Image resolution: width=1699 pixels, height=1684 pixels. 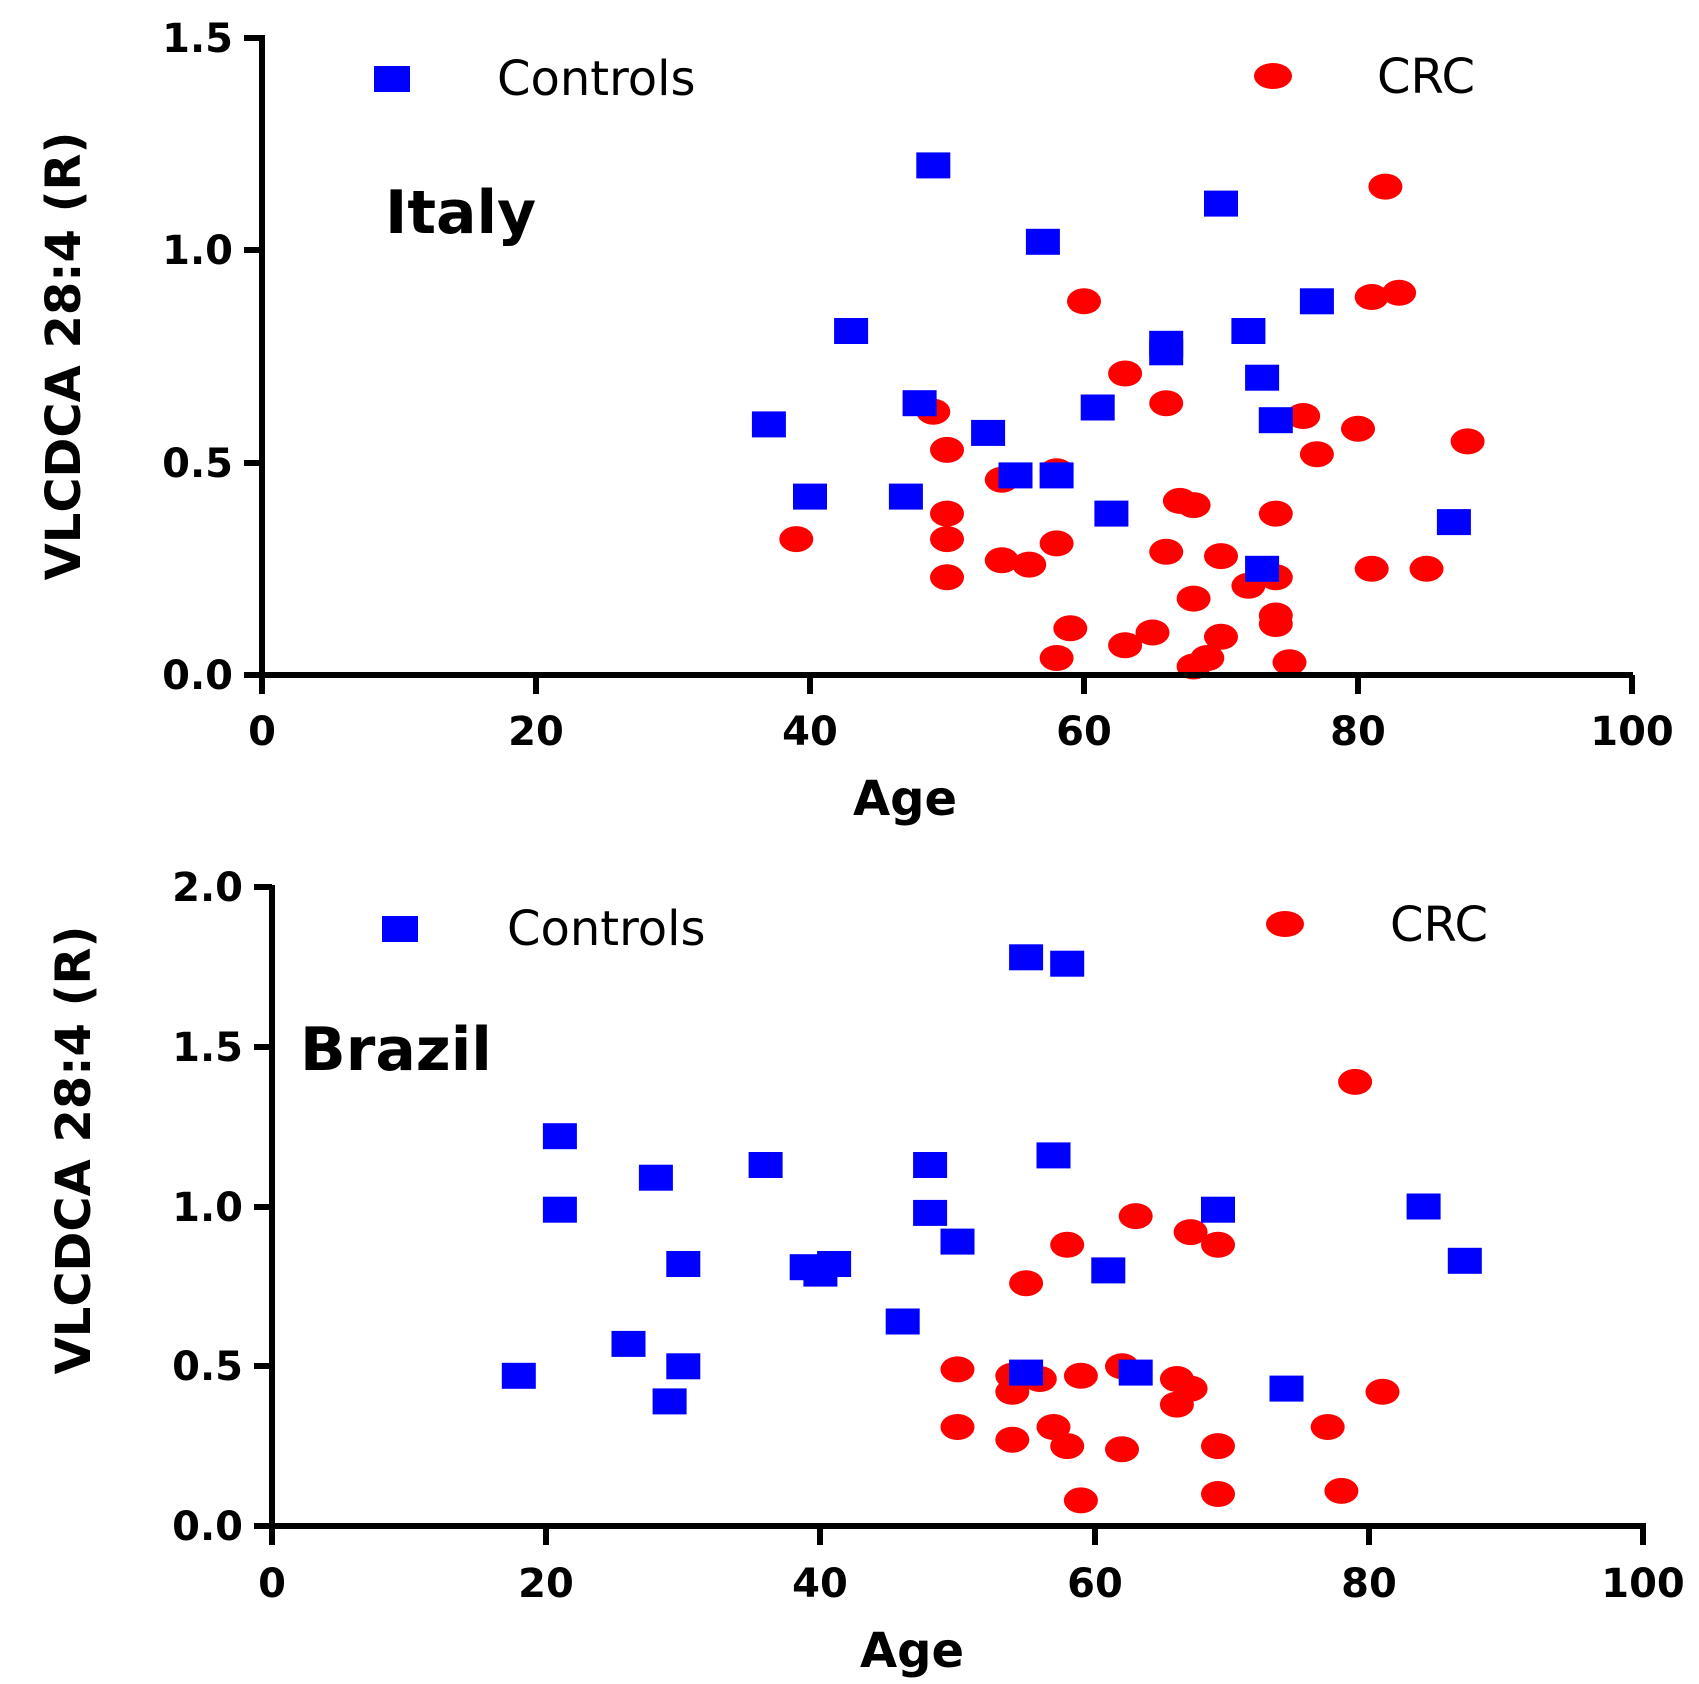 I want to click on brazil-y-tick-label-2-0: 2.0, so click(x=207, y=888).